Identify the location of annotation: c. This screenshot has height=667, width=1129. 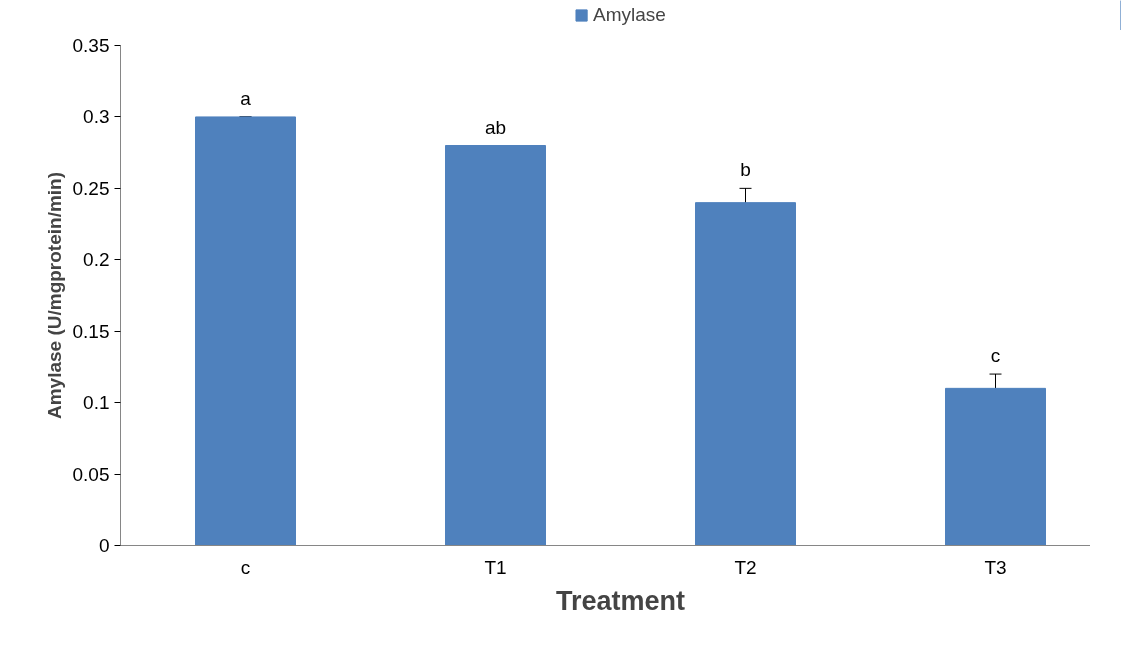
(995, 356).